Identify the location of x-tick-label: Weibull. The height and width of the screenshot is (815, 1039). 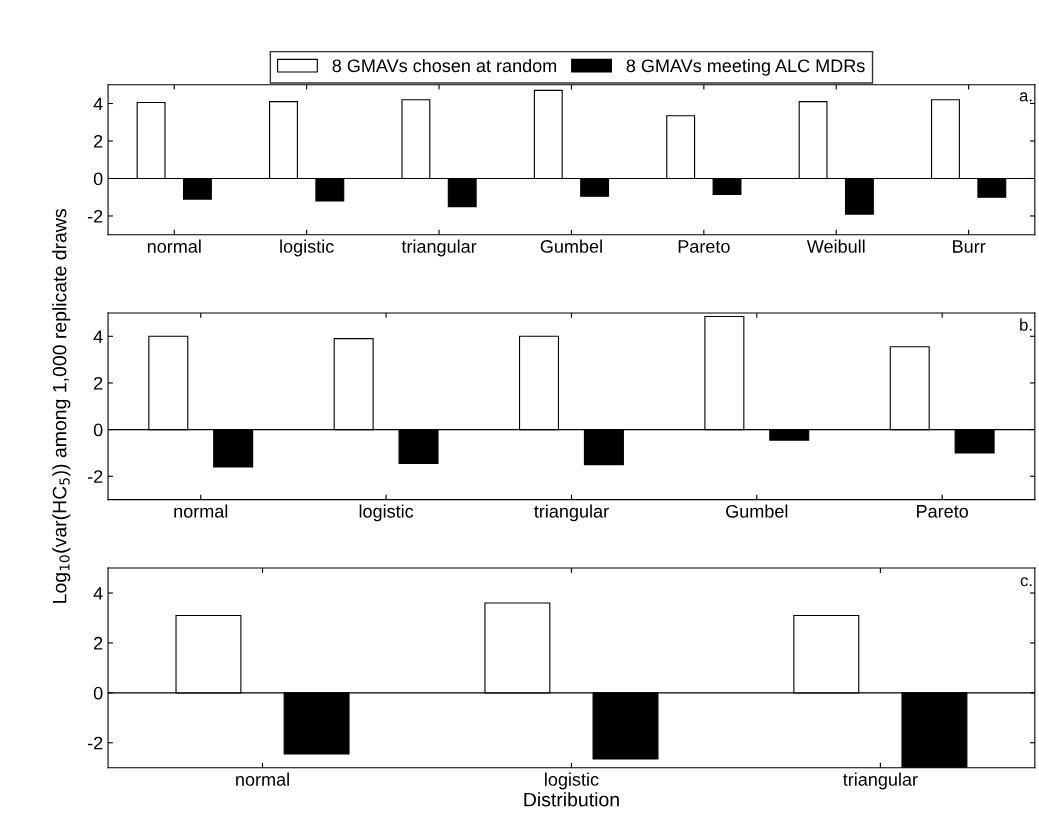
(835, 246).